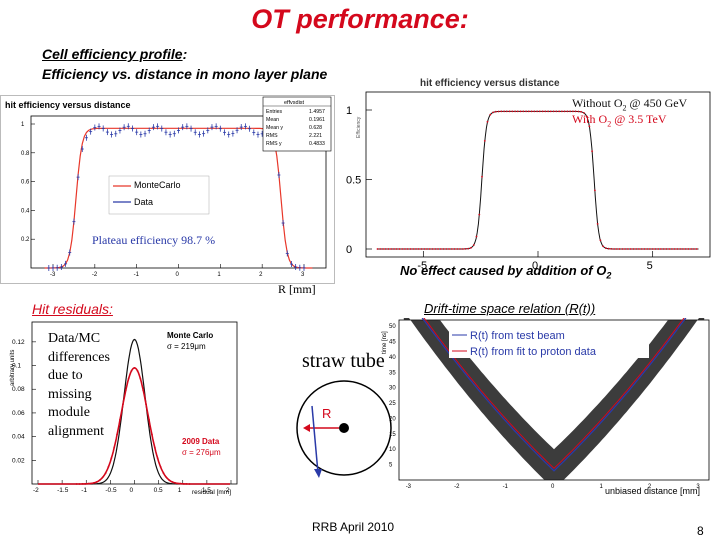 The height and width of the screenshot is (540, 720). What do you see at coordinates (533, 352) in the screenshot?
I see `legend-fit-proton: R(t) from fit to proton data` at bounding box center [533, 352].